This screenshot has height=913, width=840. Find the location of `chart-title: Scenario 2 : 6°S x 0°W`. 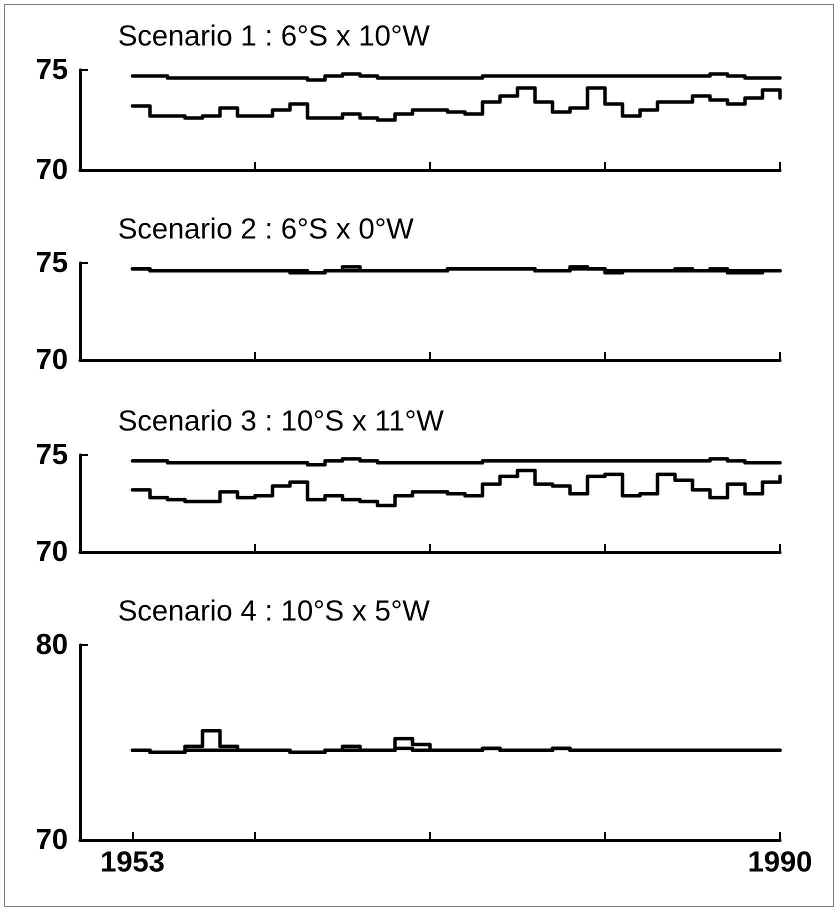

chart-title: Scenario 2 : 6°S x 0°W is located at coordinates (266, 230).